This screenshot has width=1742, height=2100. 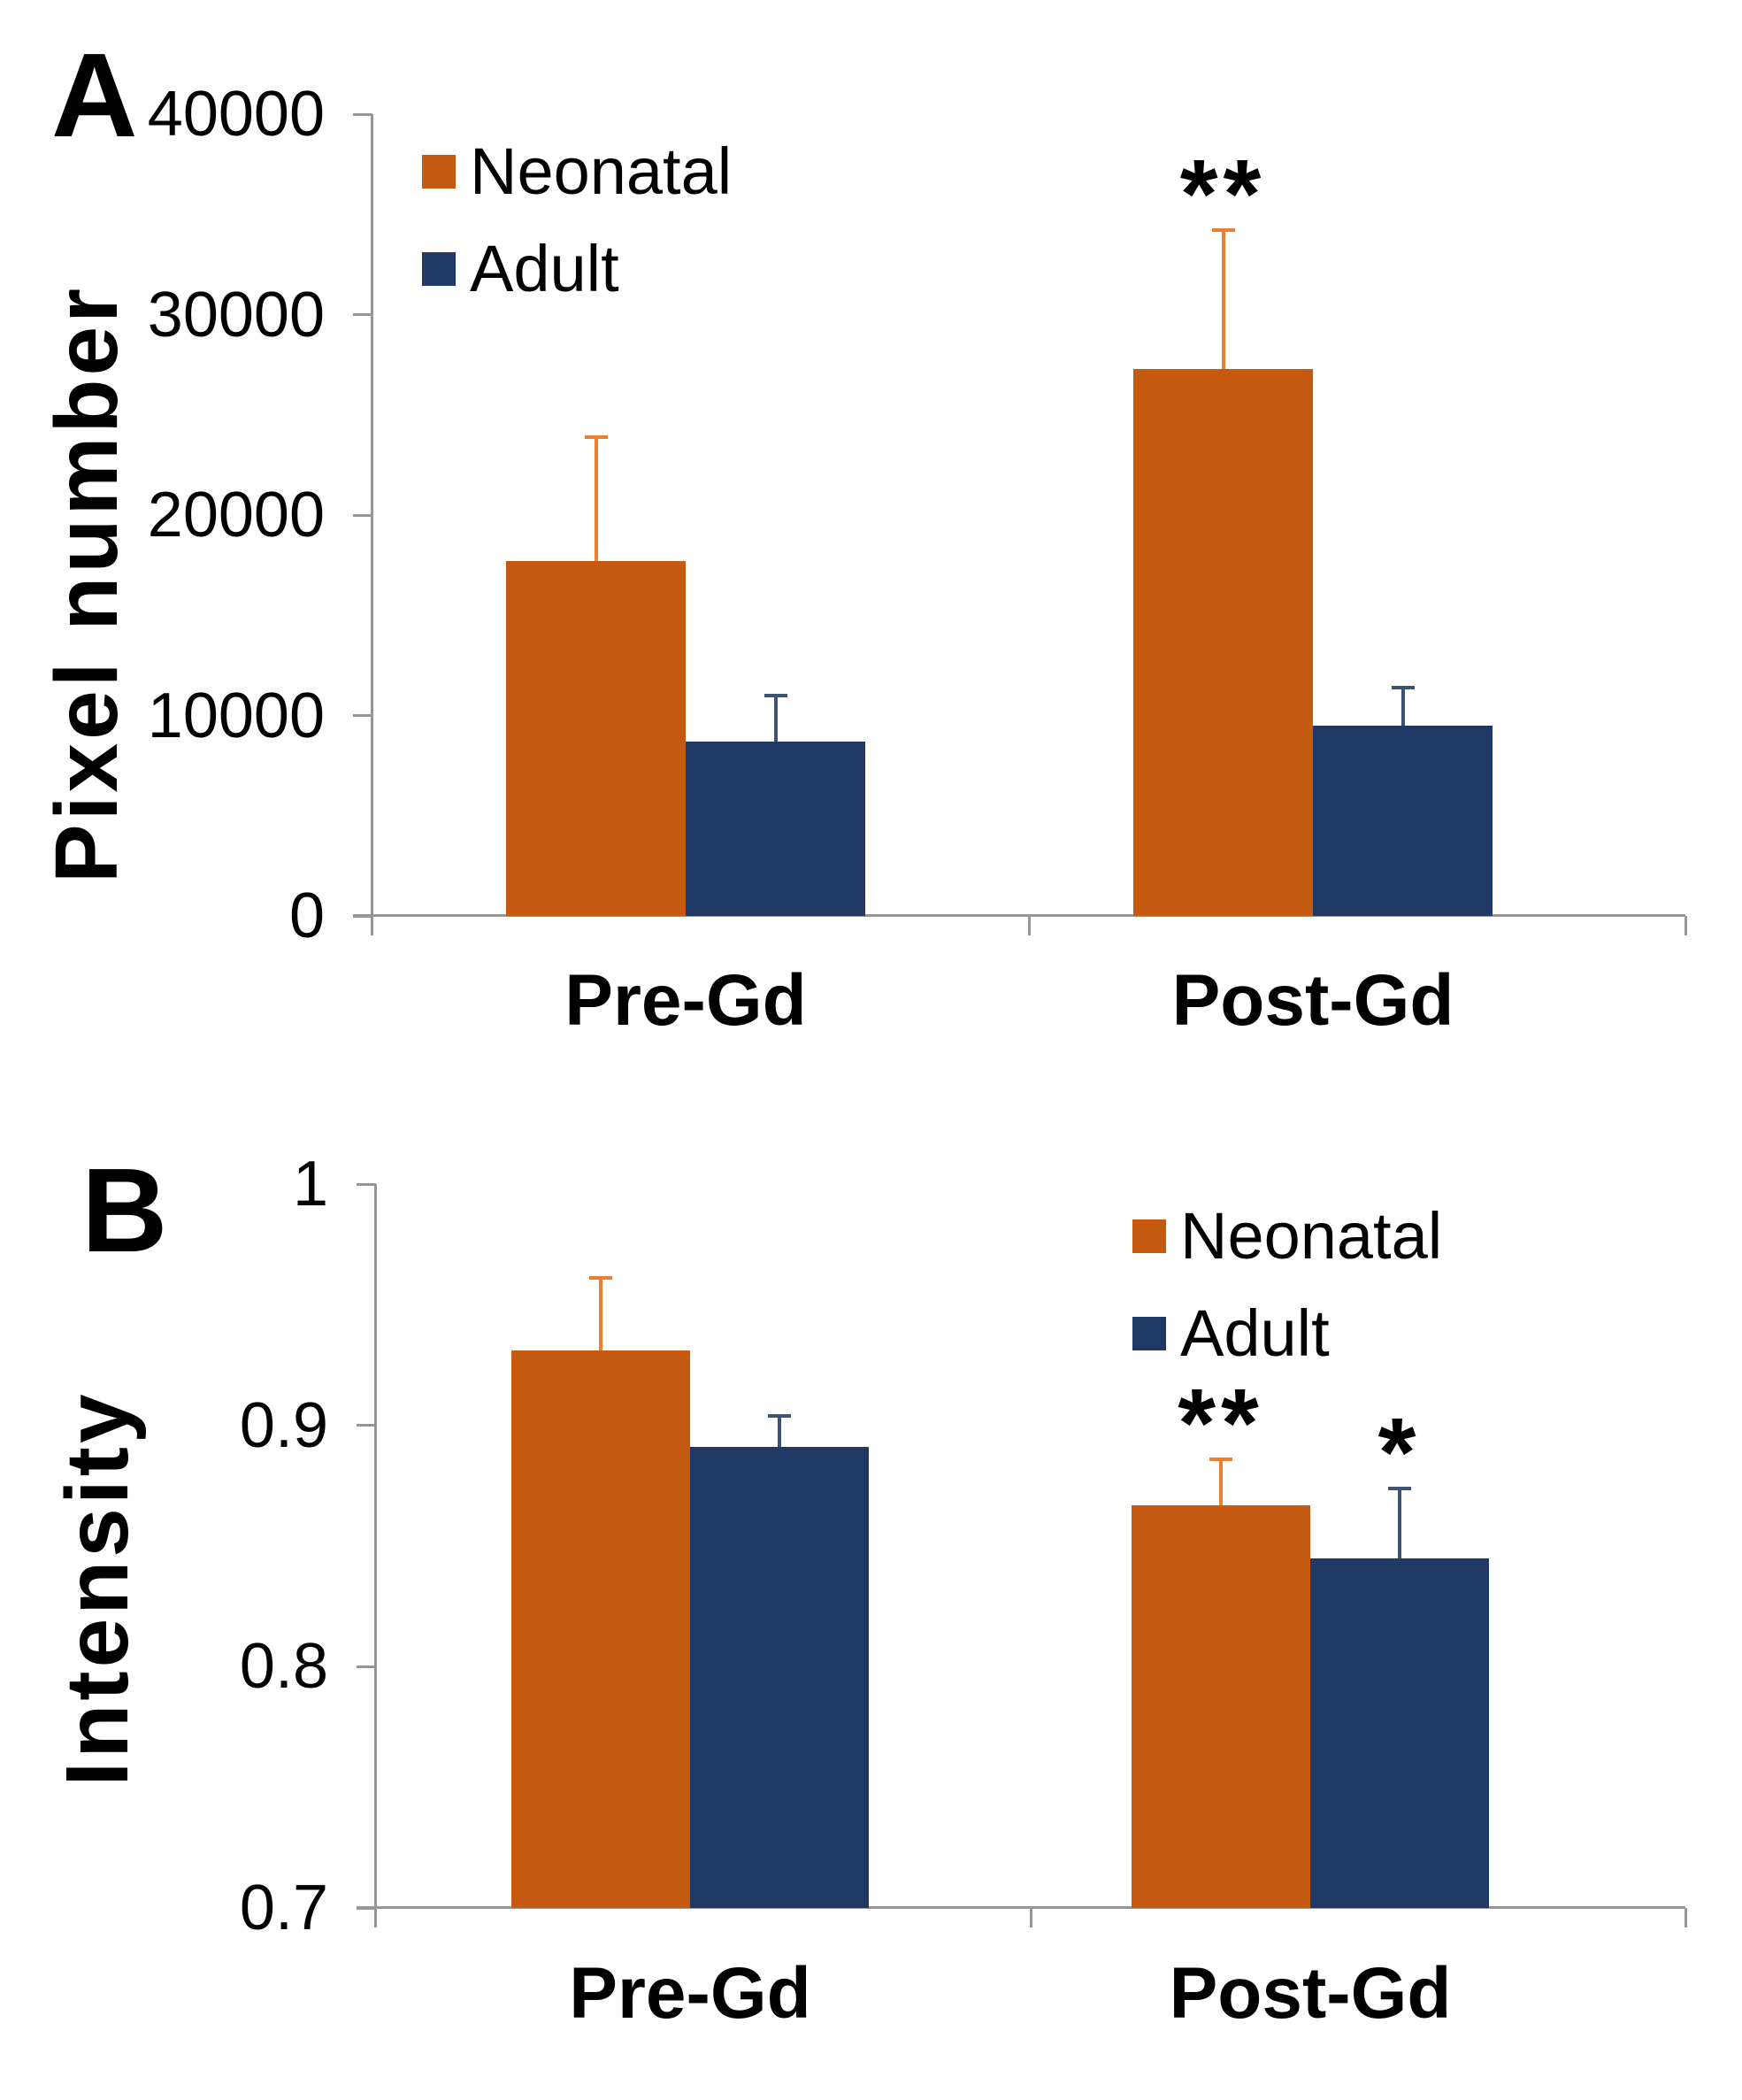 I want to click on y-tick-label: 10000, so click(x=236, y=715).